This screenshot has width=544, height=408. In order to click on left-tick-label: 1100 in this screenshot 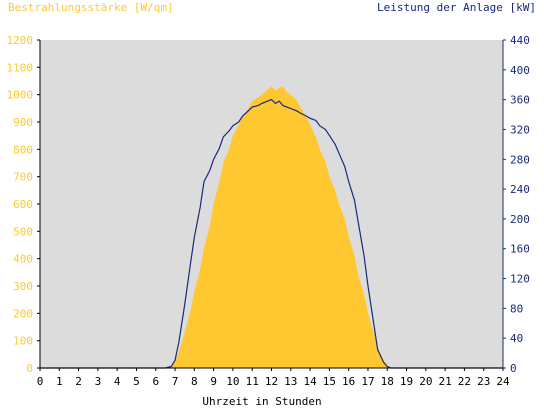, I will do `click(20, 67)`.